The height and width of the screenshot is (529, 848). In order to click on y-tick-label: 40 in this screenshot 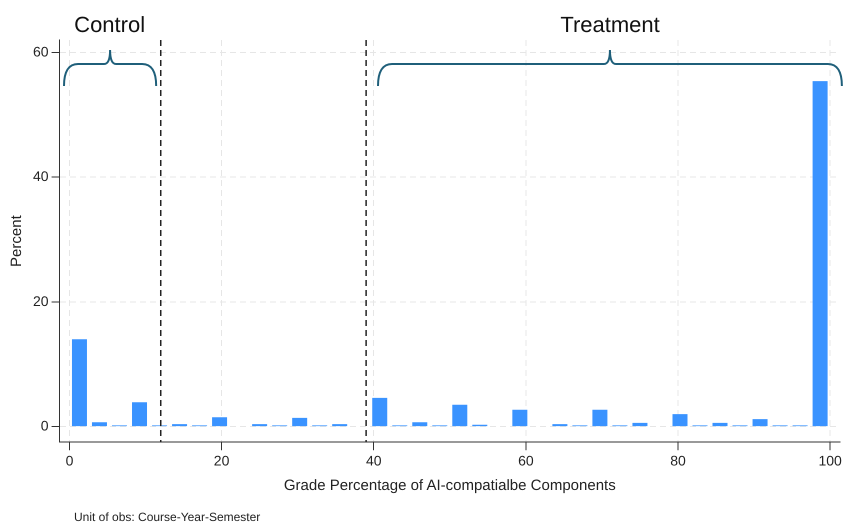, I will do `click(40, 176)`.